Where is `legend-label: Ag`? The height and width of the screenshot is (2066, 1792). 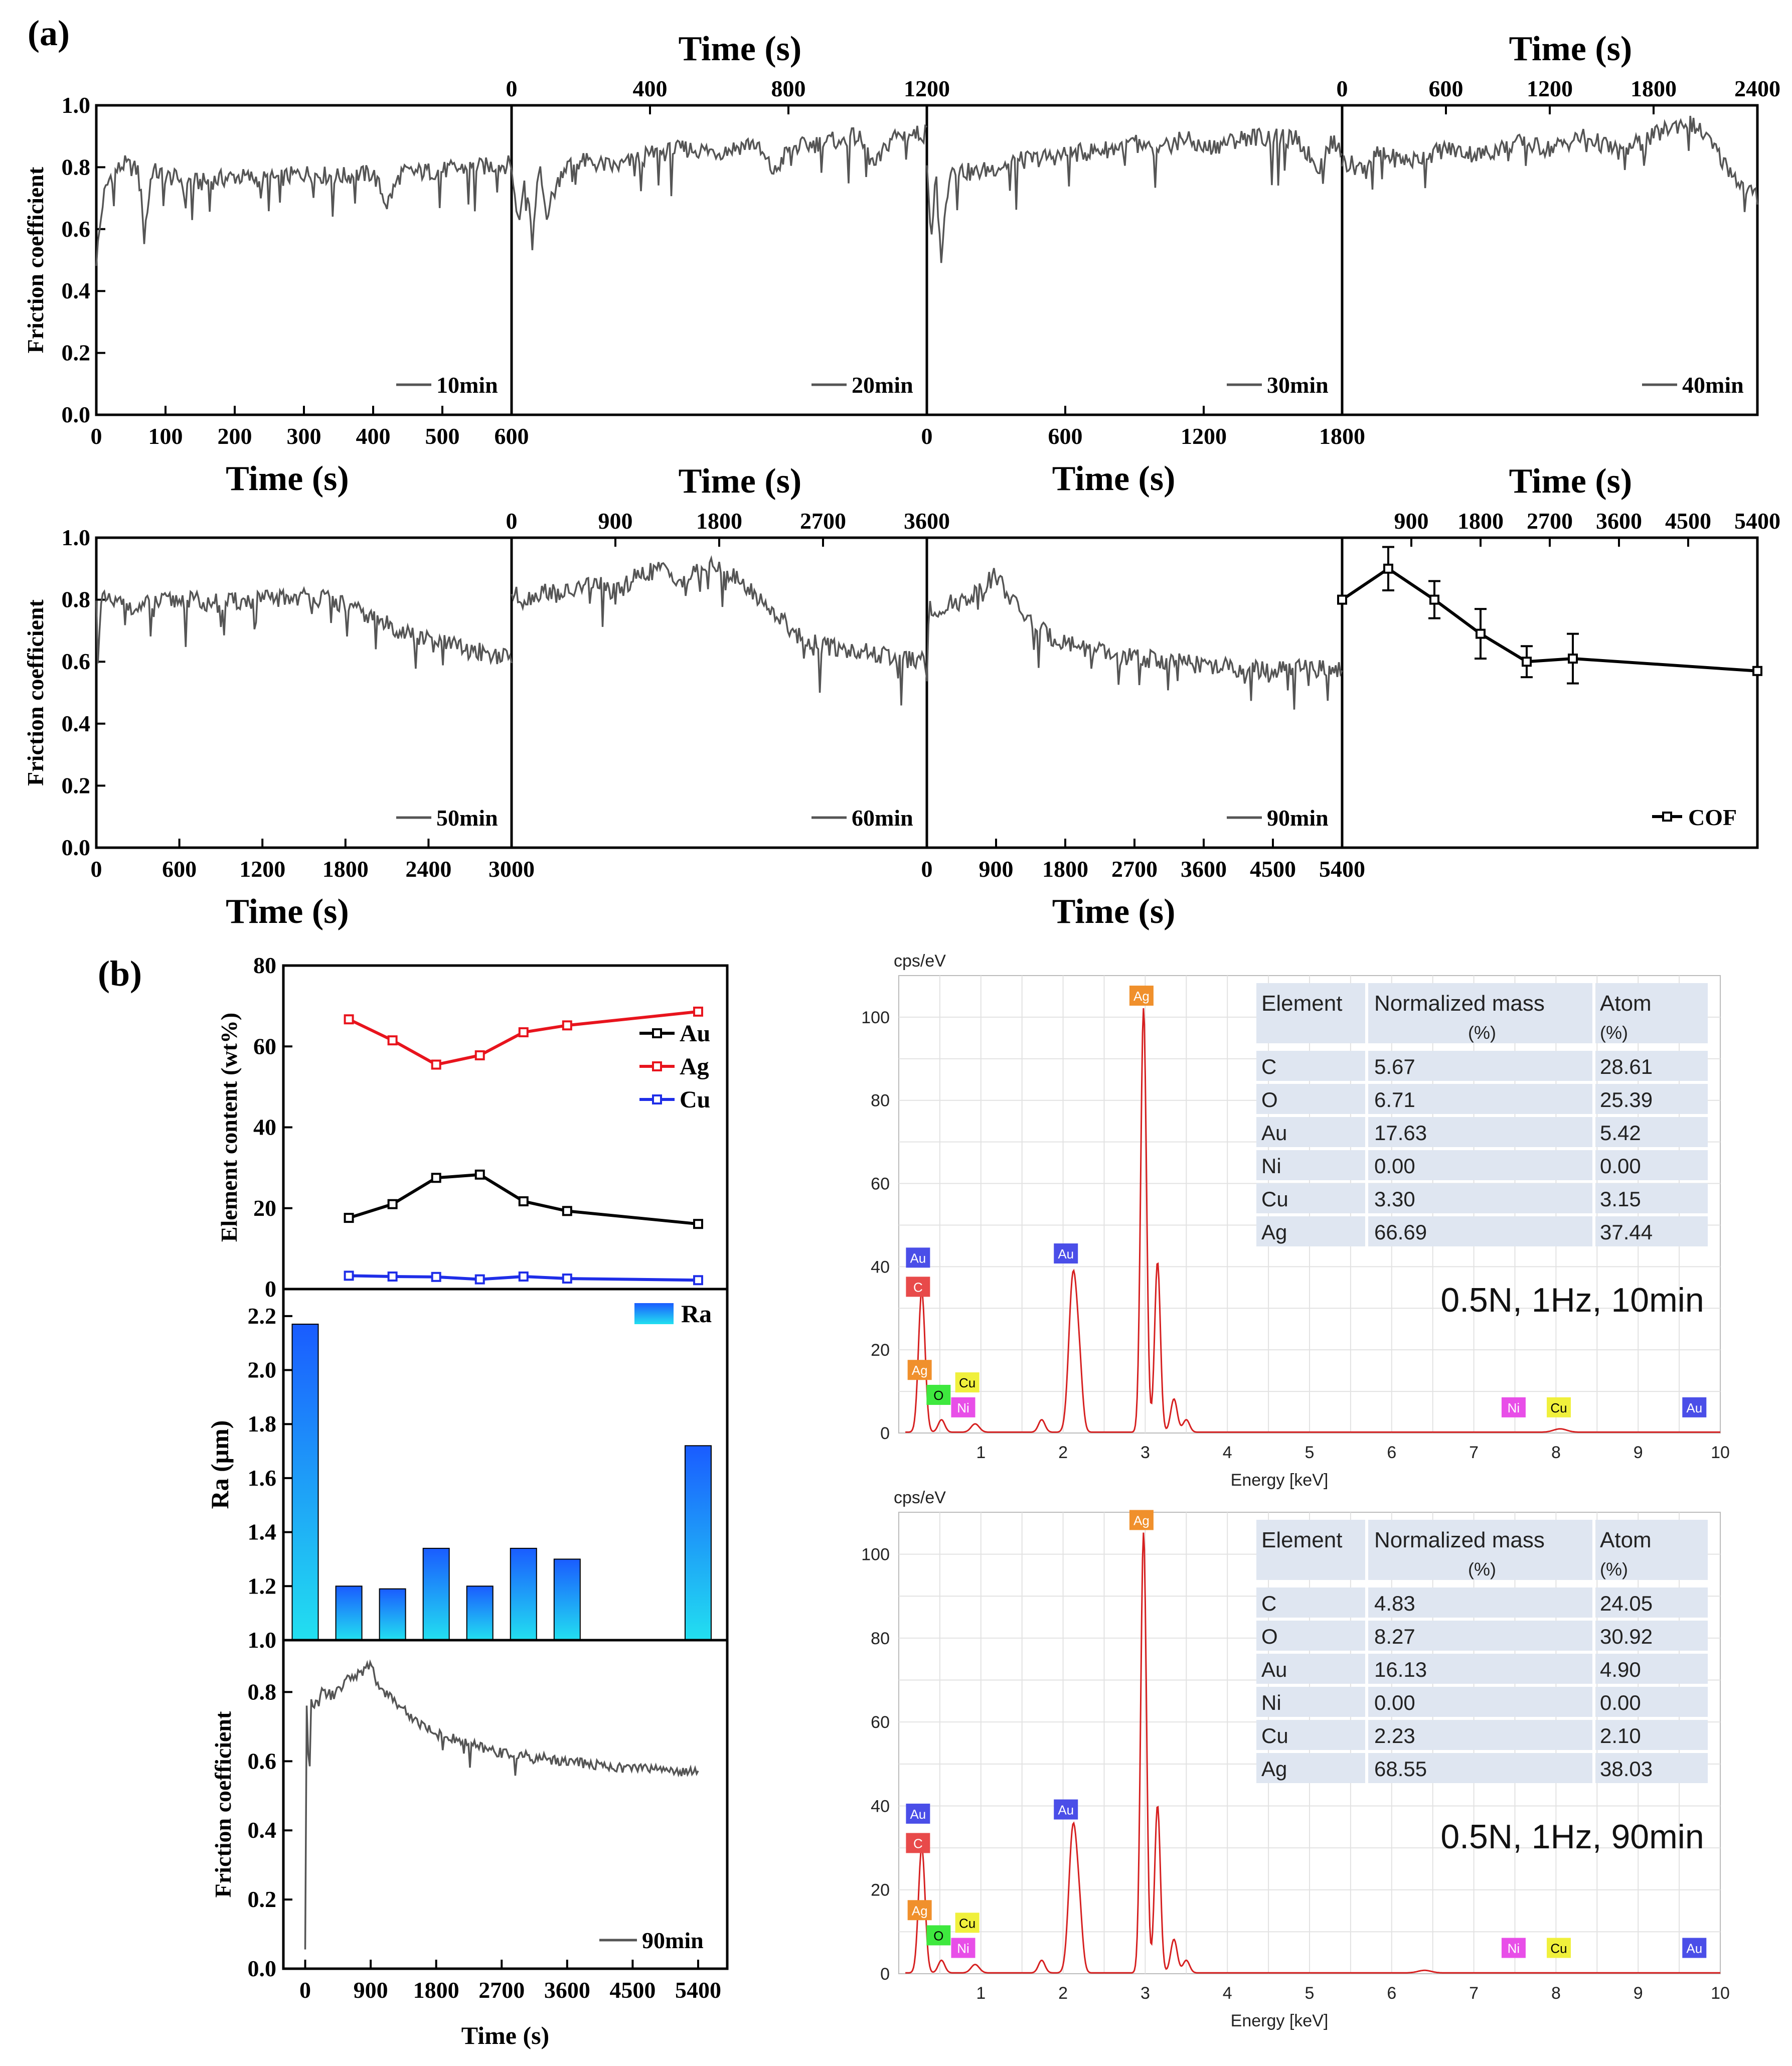
legend-label: Ag is located at coordinates (694, 1066).